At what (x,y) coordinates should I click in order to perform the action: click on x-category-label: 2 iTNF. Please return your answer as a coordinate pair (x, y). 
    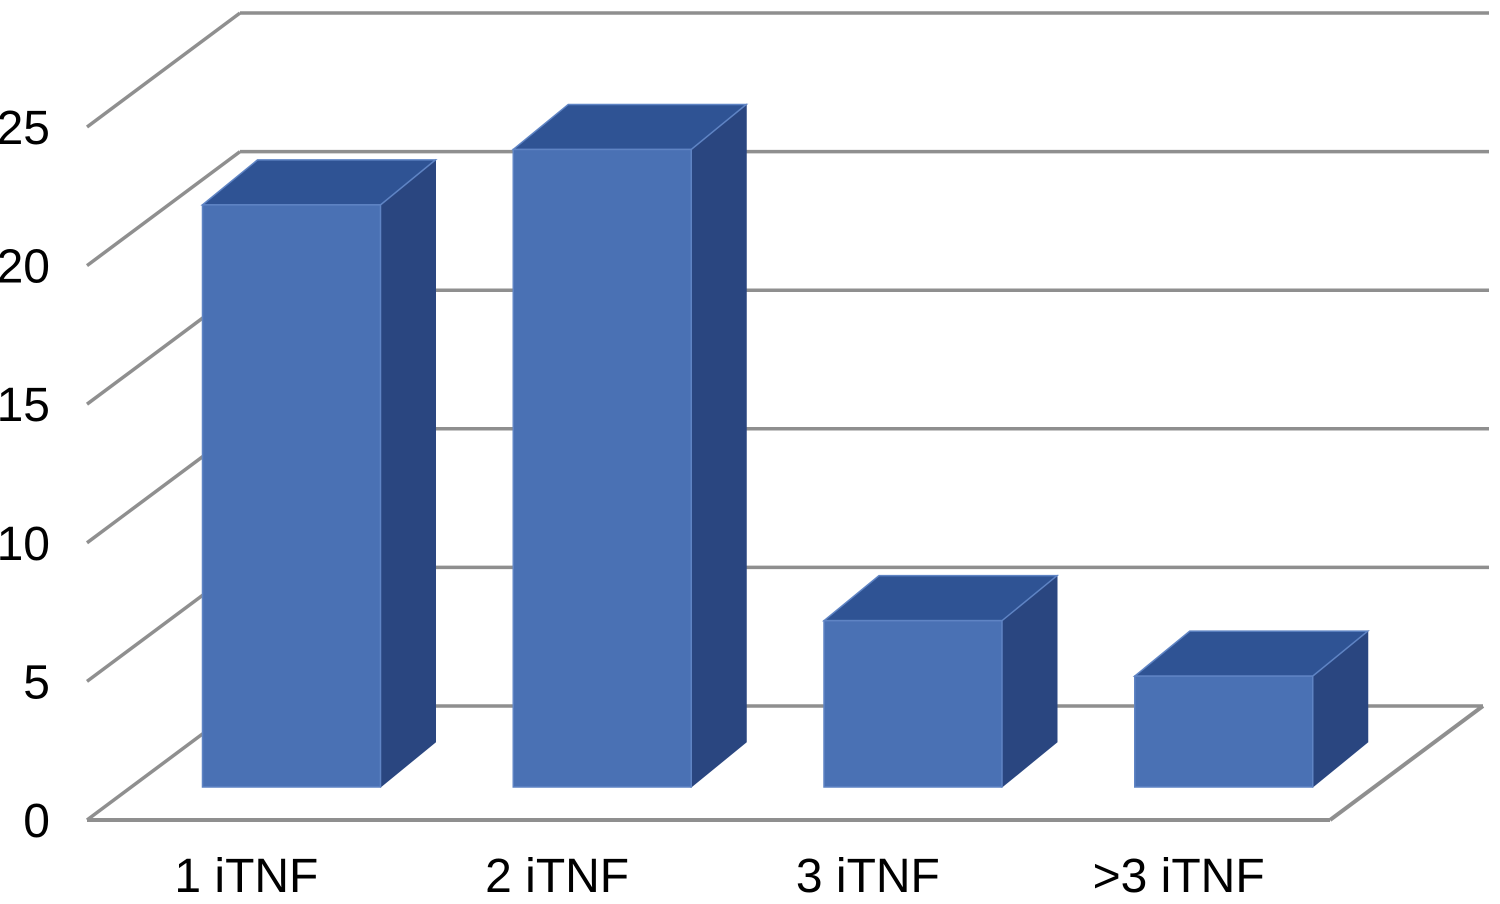
    Looking at the image, I should click on (557, 876).